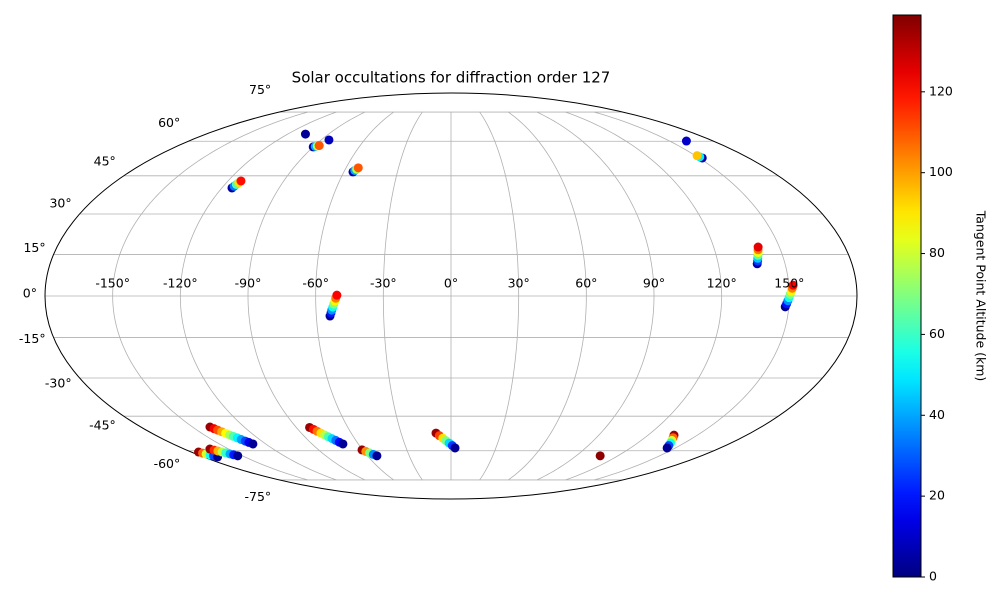  I want to click on y-tick-label: 75°, so click(260, 89).